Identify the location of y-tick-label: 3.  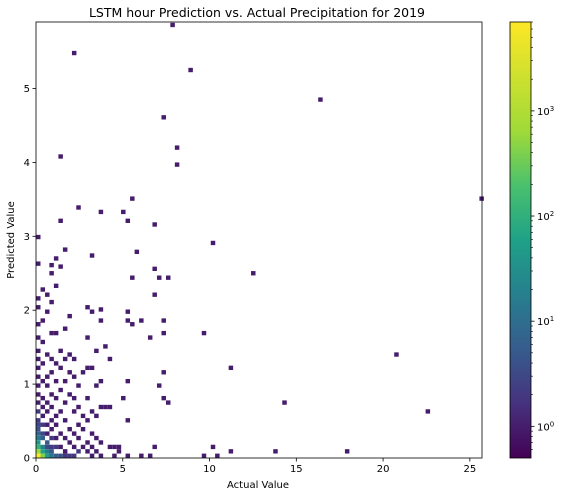
(27, 237).